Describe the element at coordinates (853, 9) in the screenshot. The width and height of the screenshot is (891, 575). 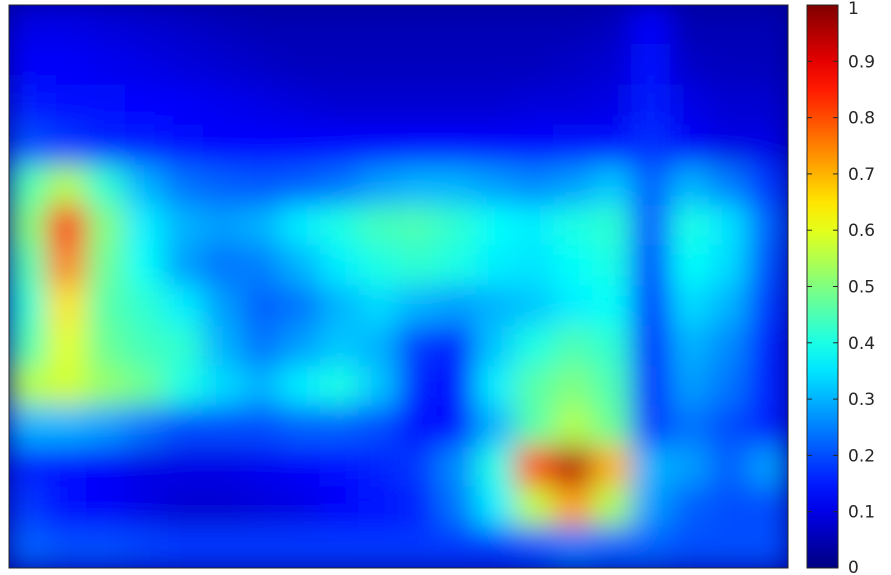
I see `colorbar-tick-label: 1` at that location.